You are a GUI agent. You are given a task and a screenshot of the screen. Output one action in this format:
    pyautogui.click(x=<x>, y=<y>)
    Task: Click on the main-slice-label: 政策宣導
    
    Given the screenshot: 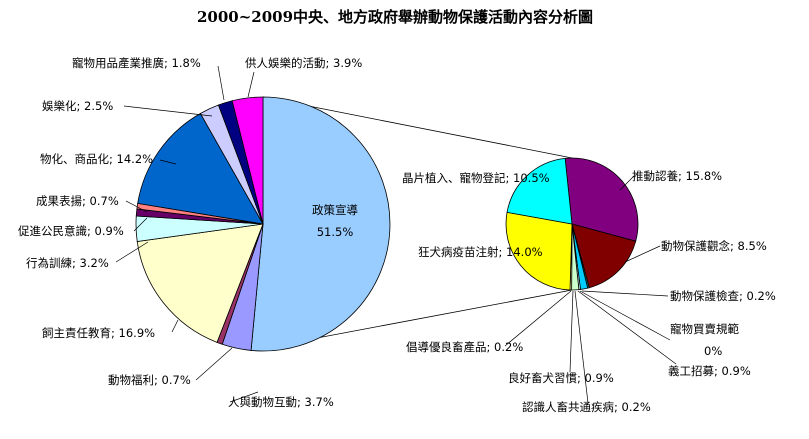 What is the action you would take?
    pyautogui.click(x=335, y=210)
    